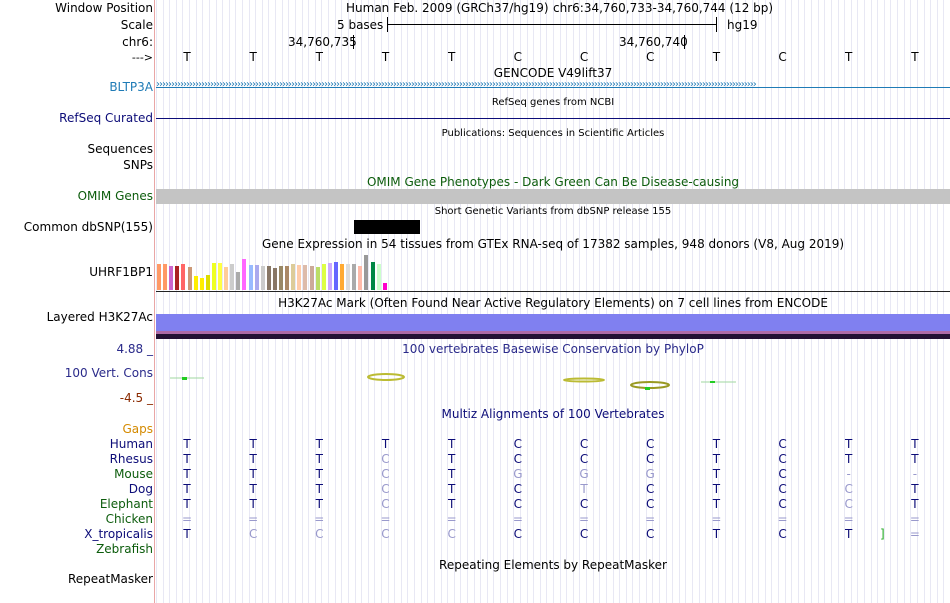  What do you see at coordinates (387, 227) in the screenshot?
I see `dbsnp-variant` at bounding box center [387, 227].